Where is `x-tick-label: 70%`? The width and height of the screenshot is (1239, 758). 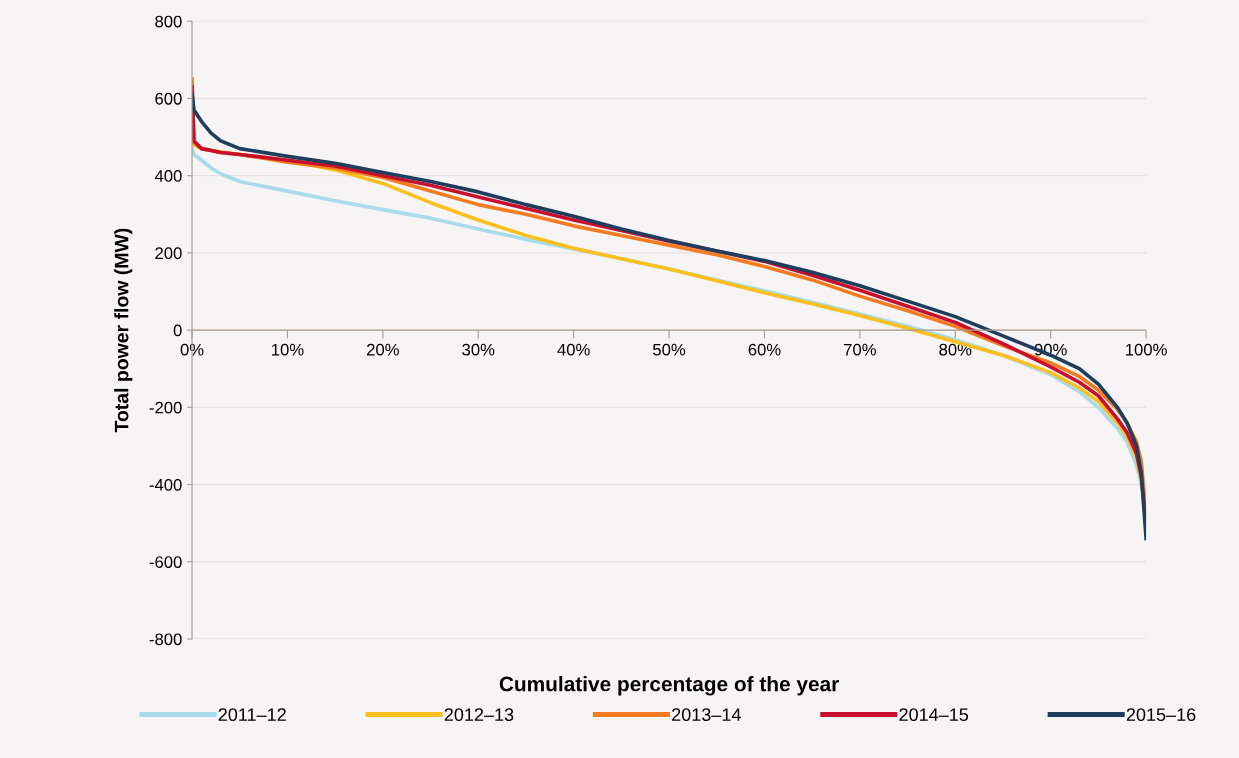 x-tick-label: 70% is located at coordinates (860, 349).